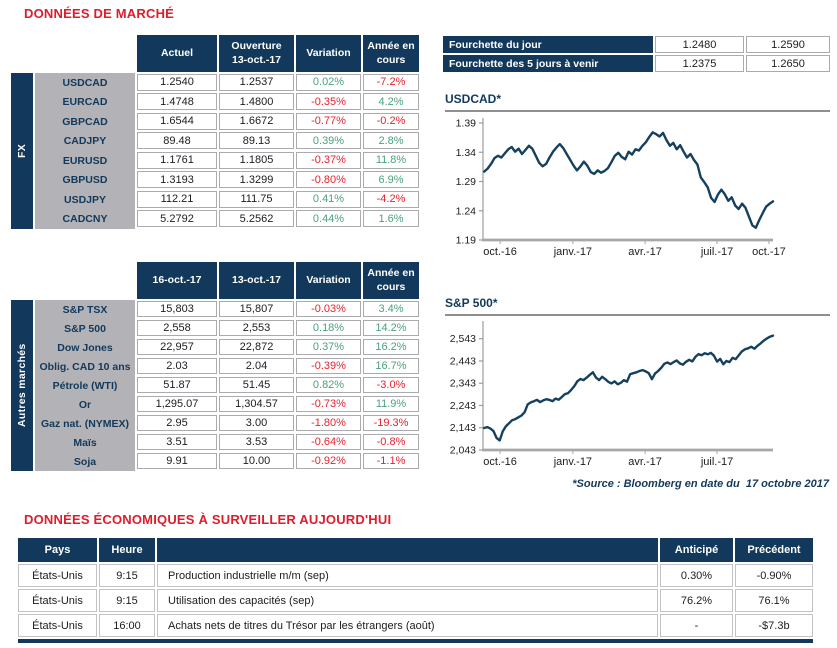  I want to click on markets-table-row: S&P 500 2,558 2,553 0.18% 14.2%, so click(227, 328).